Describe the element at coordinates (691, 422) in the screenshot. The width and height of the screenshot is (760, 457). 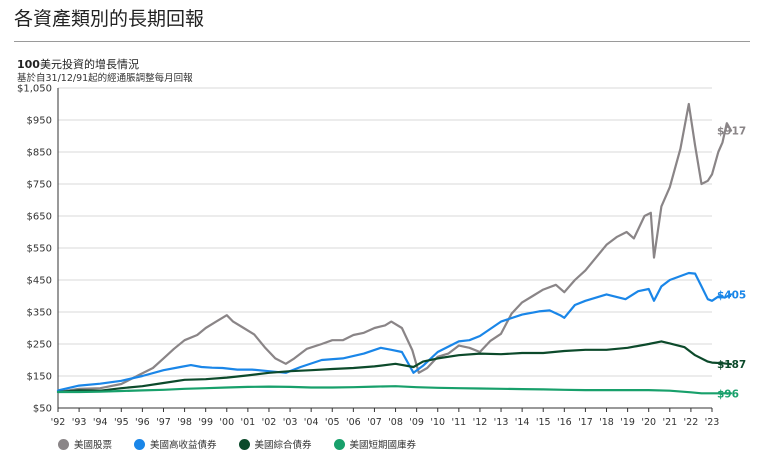
I see `x-tick-label: '22` at that location.